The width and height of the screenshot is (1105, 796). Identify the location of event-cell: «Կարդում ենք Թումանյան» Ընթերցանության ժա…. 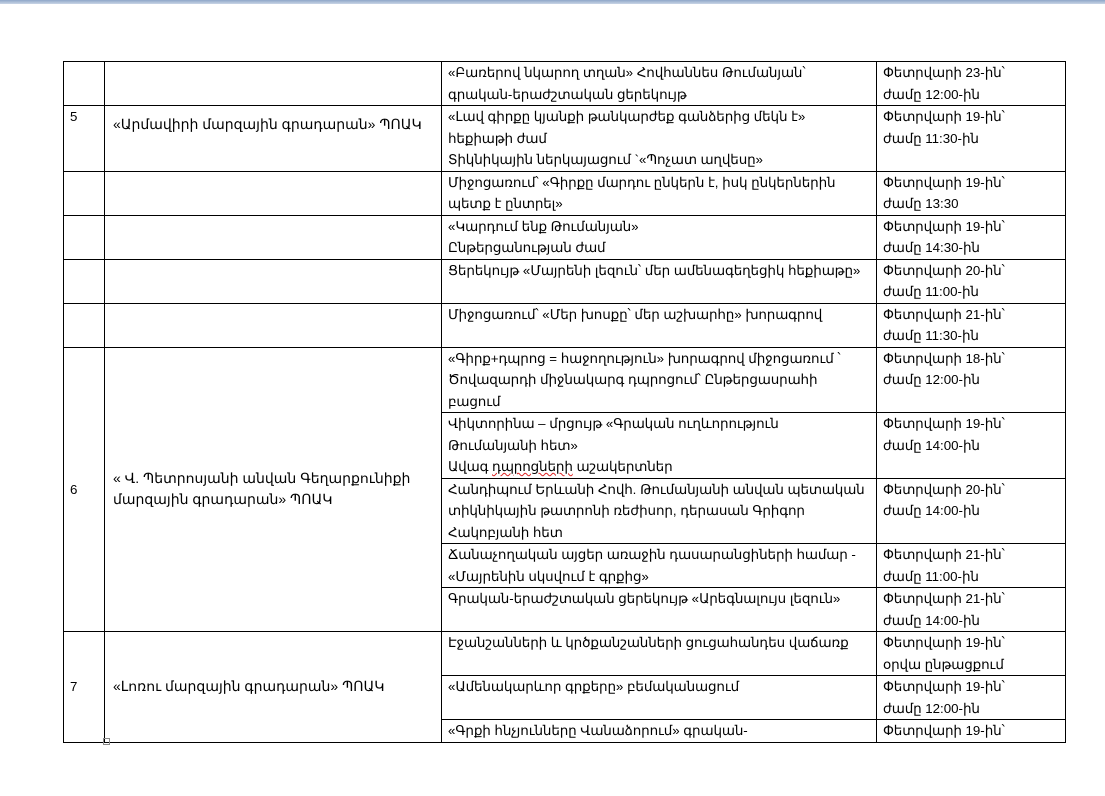
(659, 237).